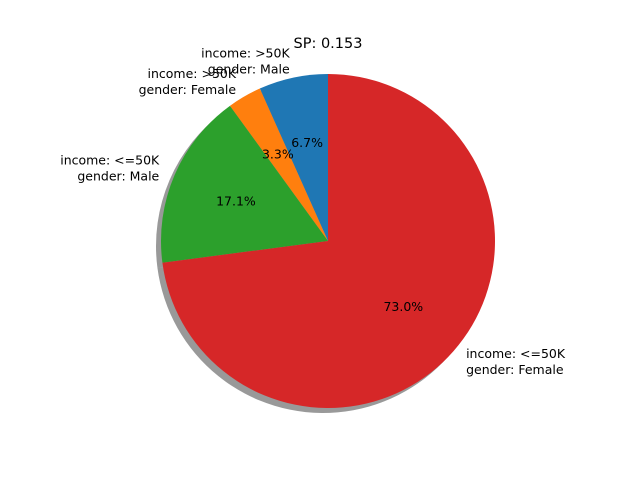 The height and width of the screenshot is (480, 640). What do you see at coordinates (278, 153) in the screenshot?
I see `slice-pct-label-1: 3.3%` at bounding box center [278, 153].